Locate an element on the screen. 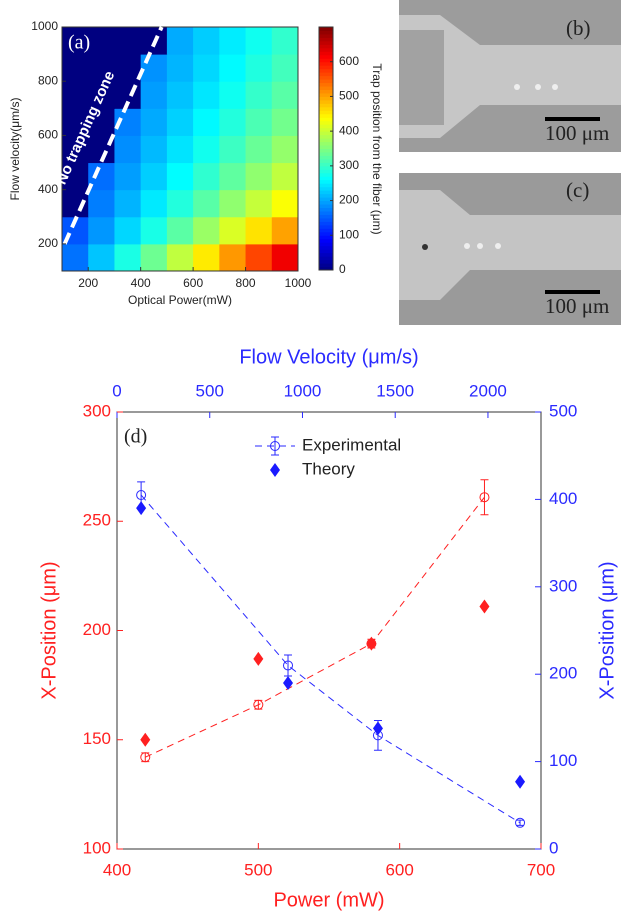 This screenshot has width=621, height=914. legend-label: Theory is located at coordinates (328, 468).